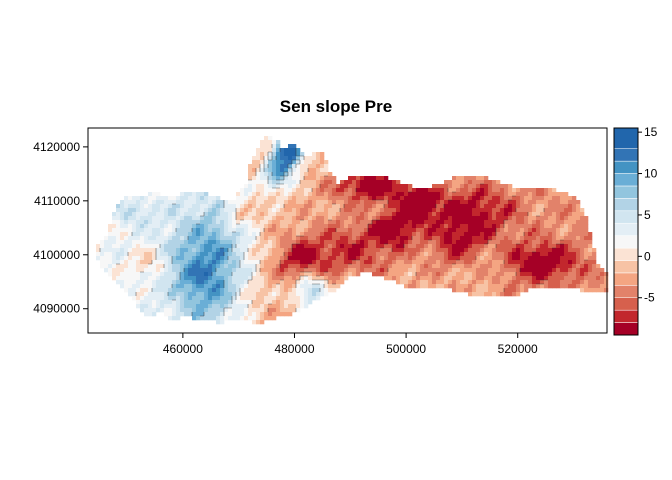  What do you see at coordinates (406, 349) in the screenshot?
I see `x-tick-label: 500000` at bounding box center [406, 349].